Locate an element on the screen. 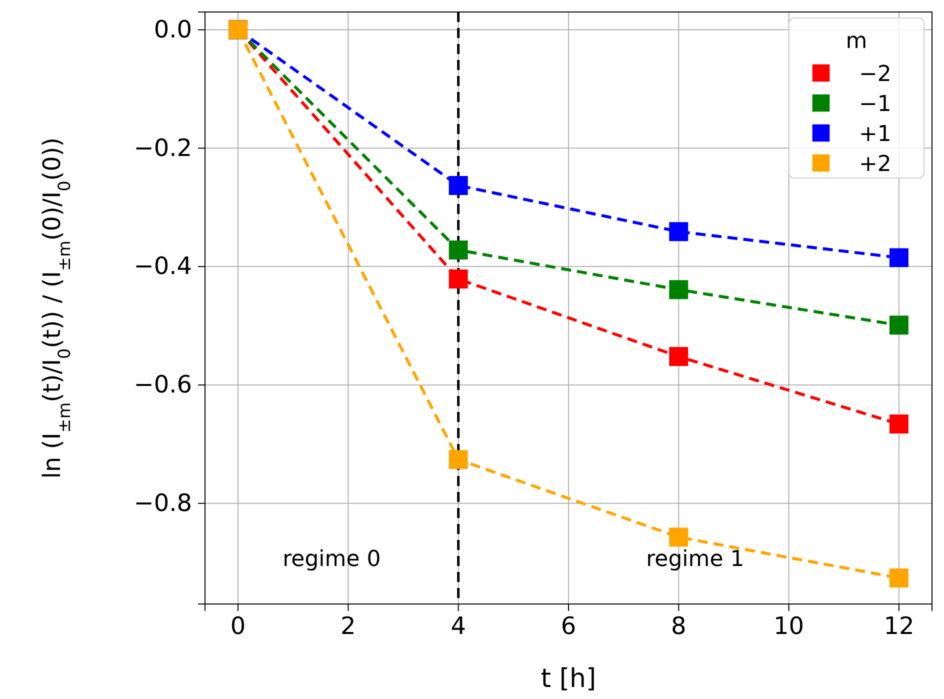 This screenshot has width=944, height=699. y-tick-label: −0.2 is located at coordinates (163, 148).